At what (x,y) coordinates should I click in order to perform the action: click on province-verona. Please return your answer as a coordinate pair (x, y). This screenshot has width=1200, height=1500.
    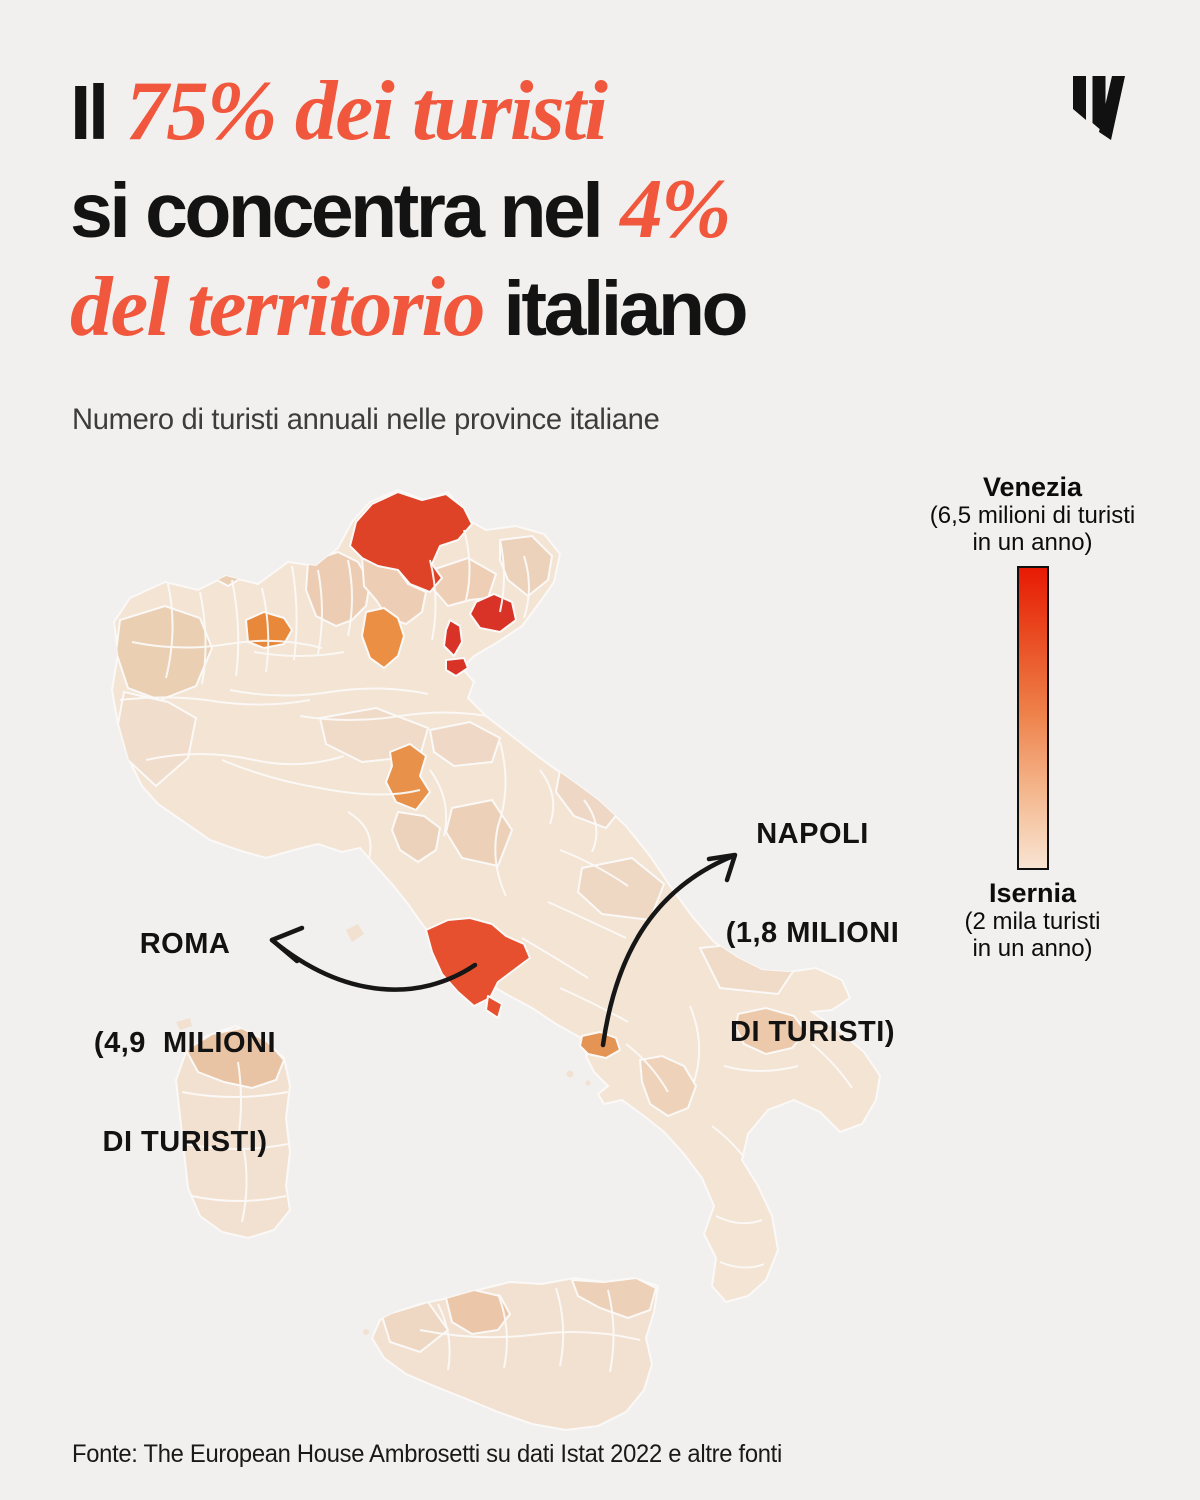
    Looking at the image, I should click on (383, 638).